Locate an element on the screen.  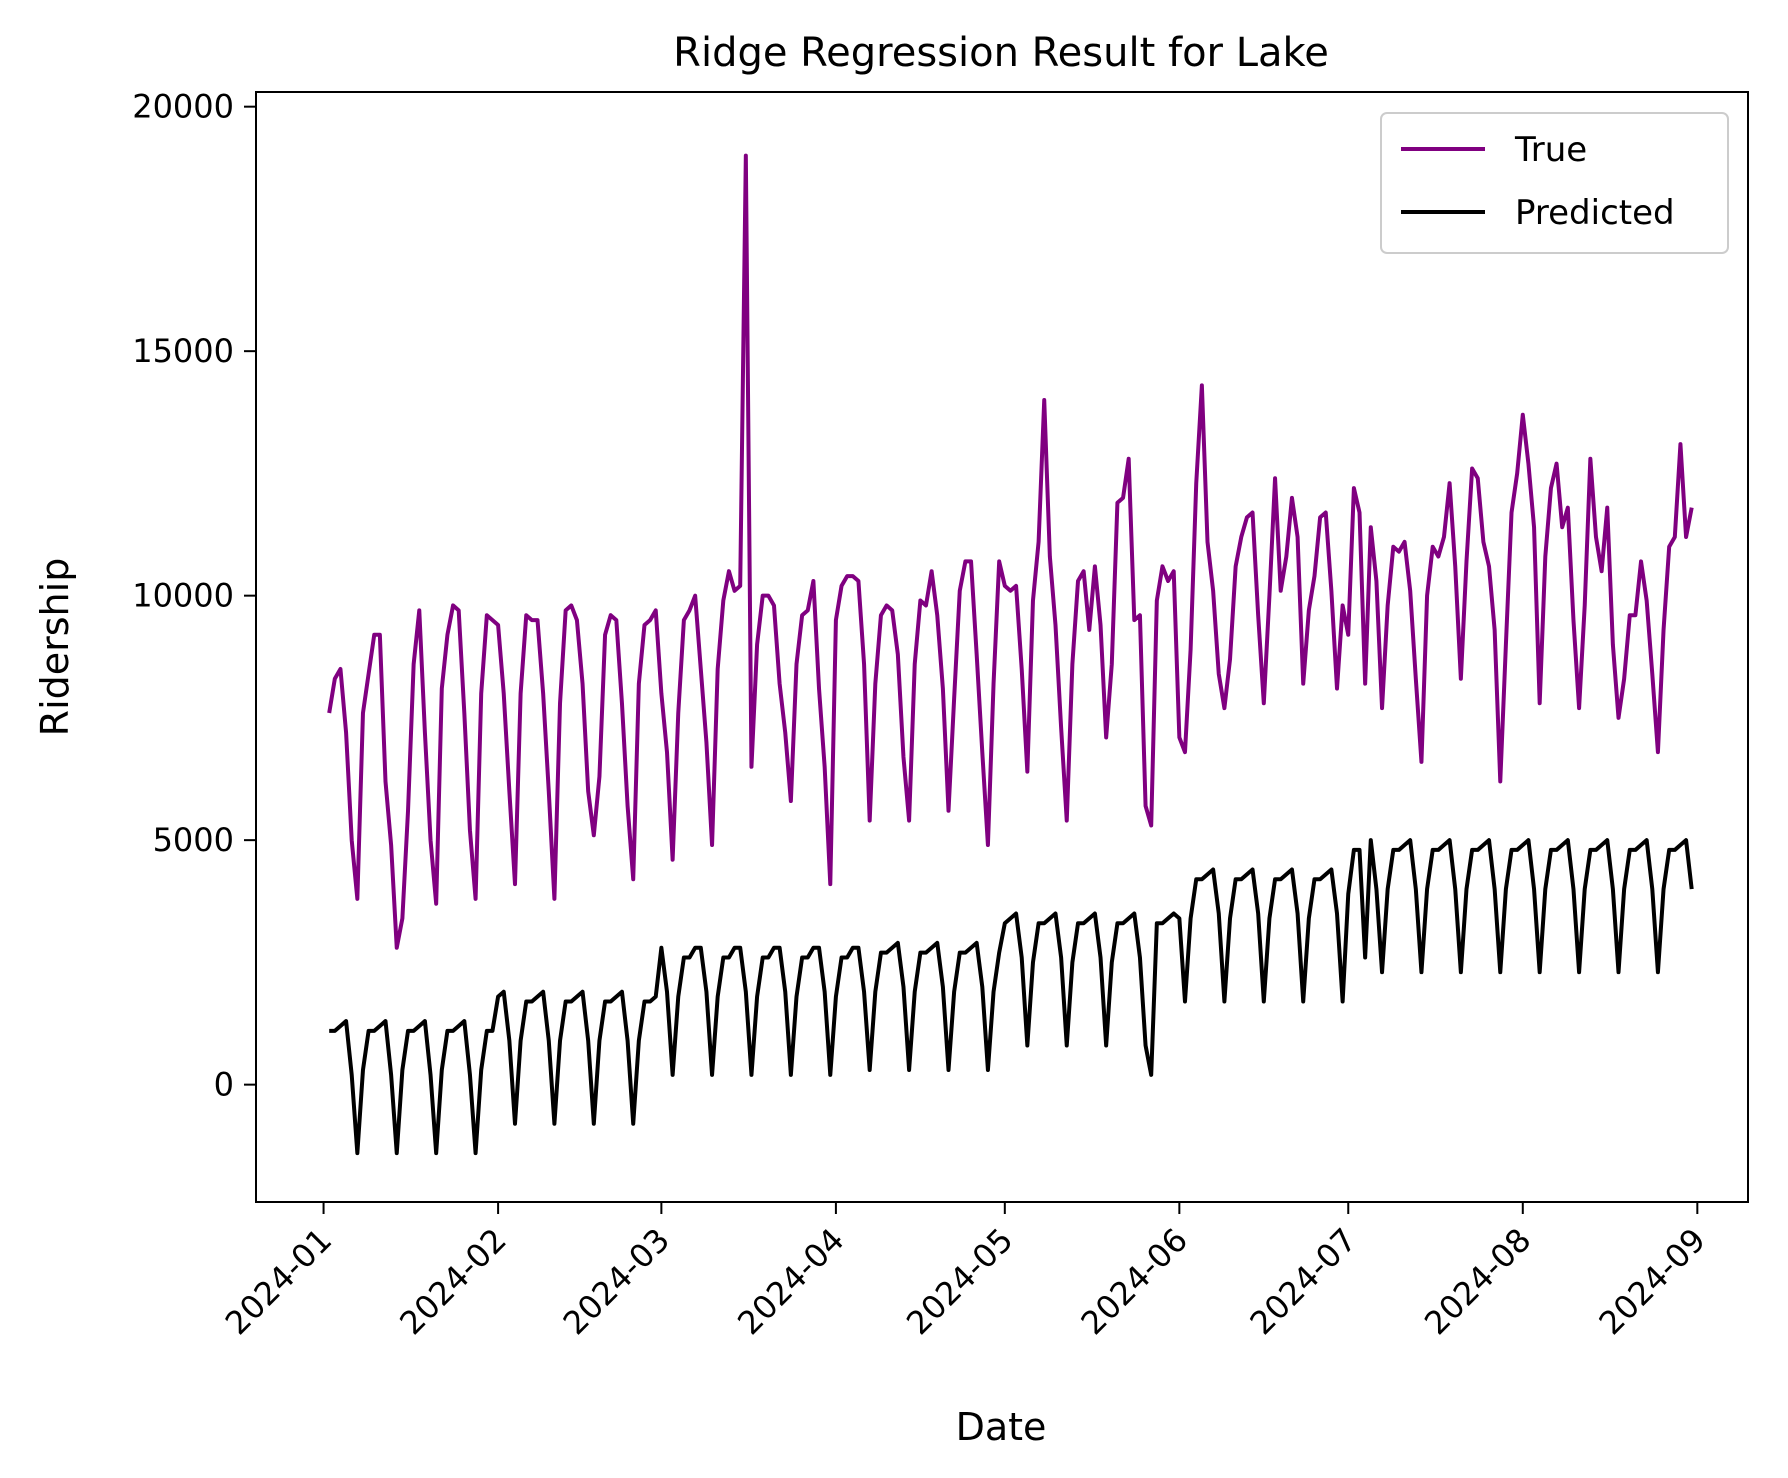
y-axis: 0 5000 10000 15000 20000 is located at coordinates (194, 596).